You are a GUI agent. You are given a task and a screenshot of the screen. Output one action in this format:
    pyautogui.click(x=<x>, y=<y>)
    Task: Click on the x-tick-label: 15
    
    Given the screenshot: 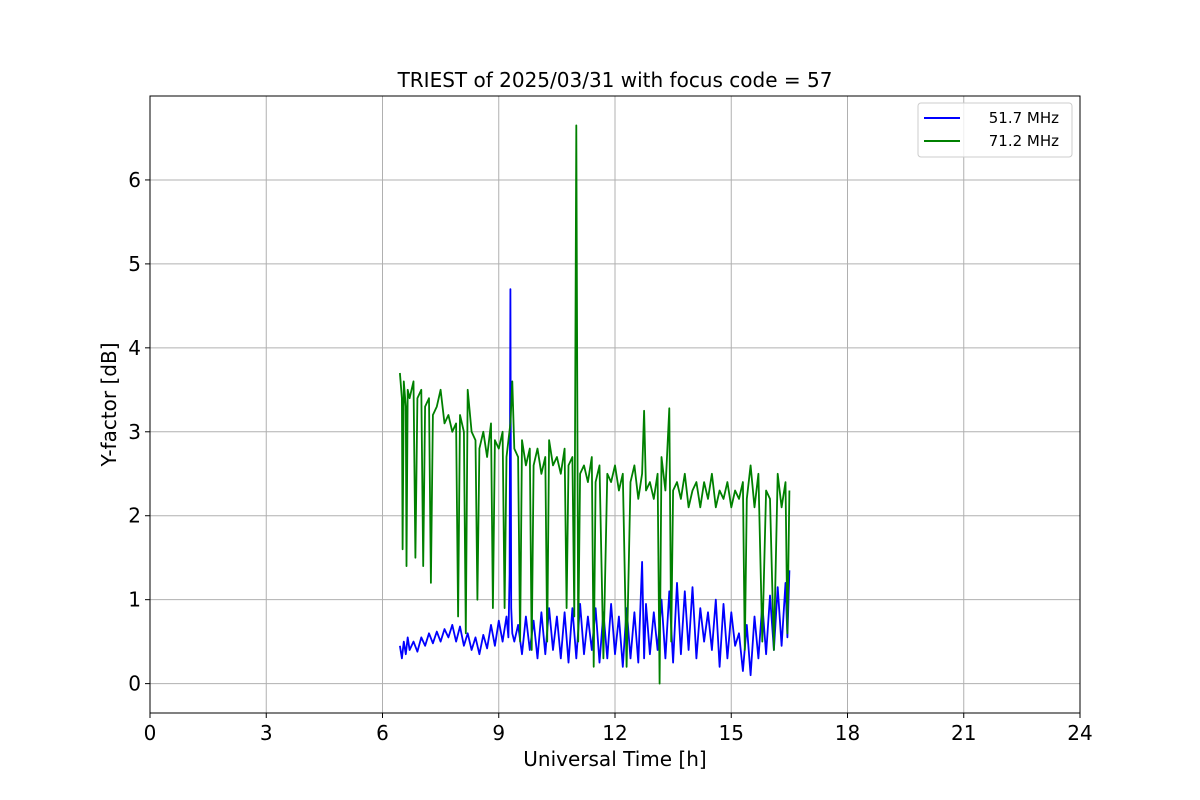 What is the action you would take?
    pyautogui.click(x=731, y=733)
    